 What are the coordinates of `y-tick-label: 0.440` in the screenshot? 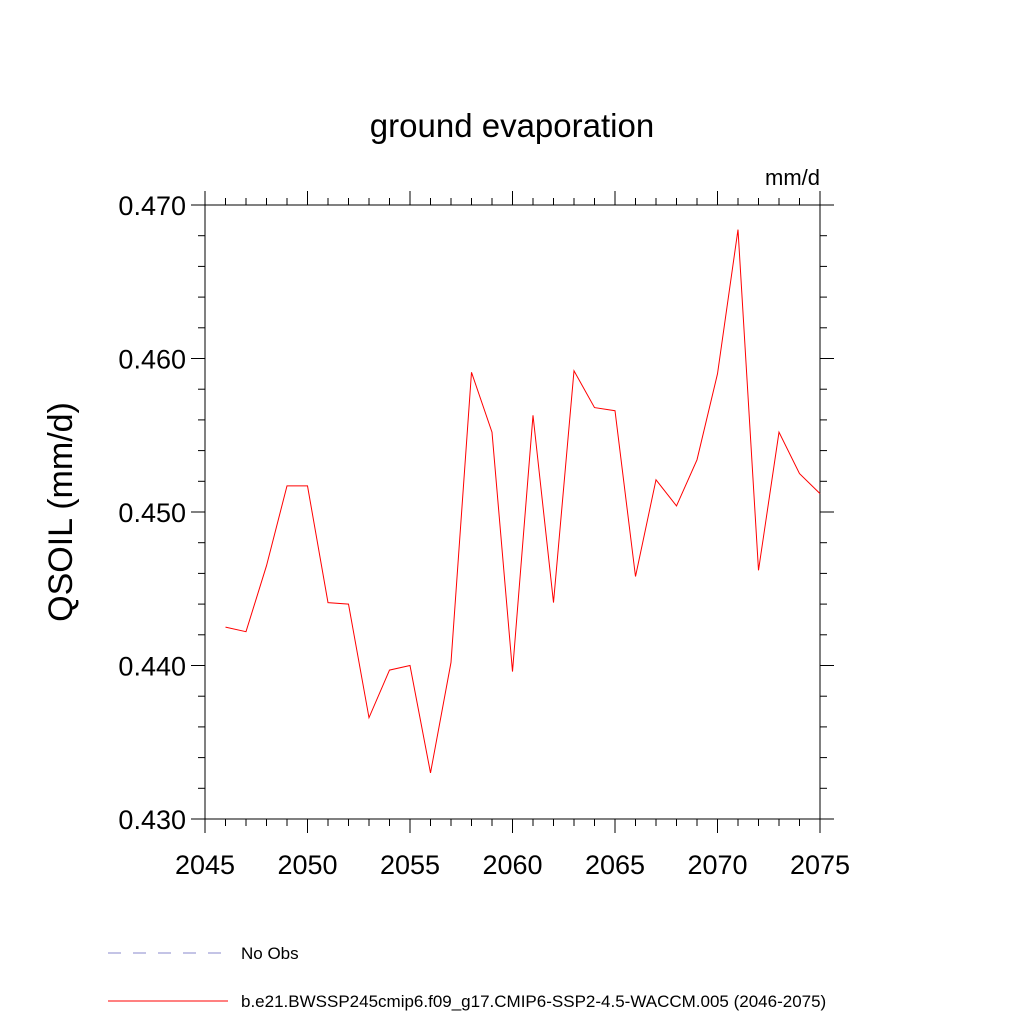 It's located at (152, 667).